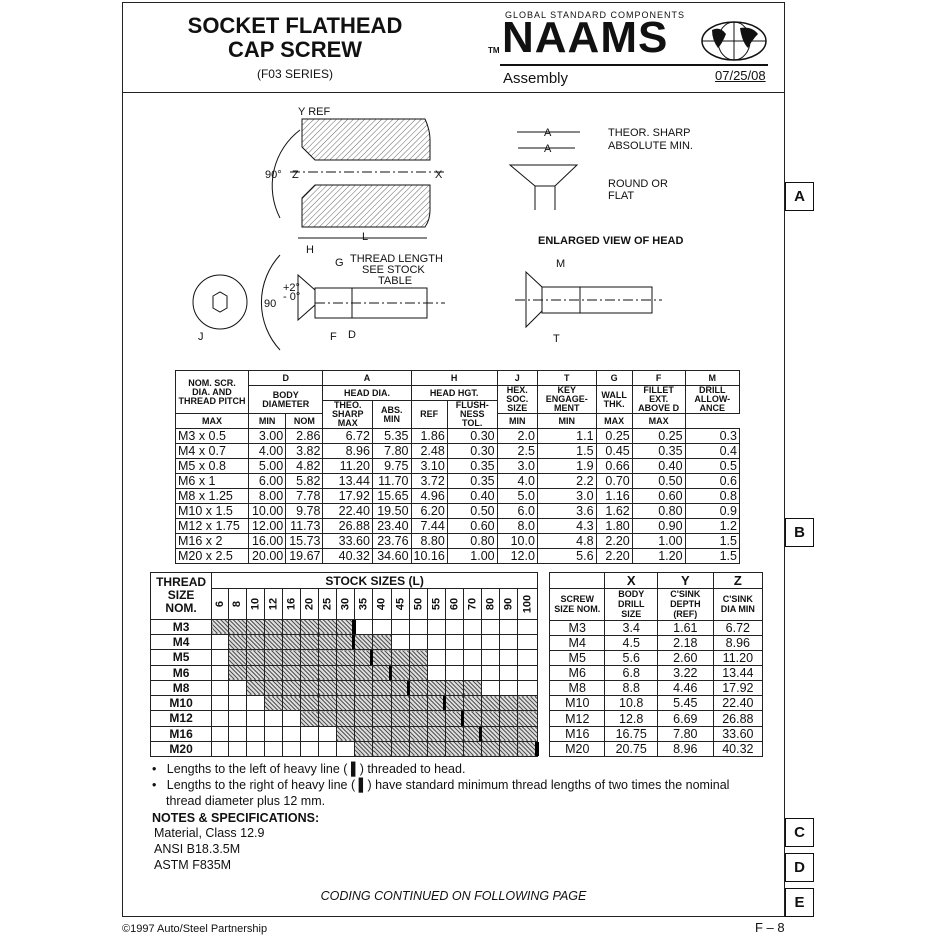 Image resolution: width=940 pixels, height=940 pixels. I want to click on stock-row: M12, so click(343, 718).